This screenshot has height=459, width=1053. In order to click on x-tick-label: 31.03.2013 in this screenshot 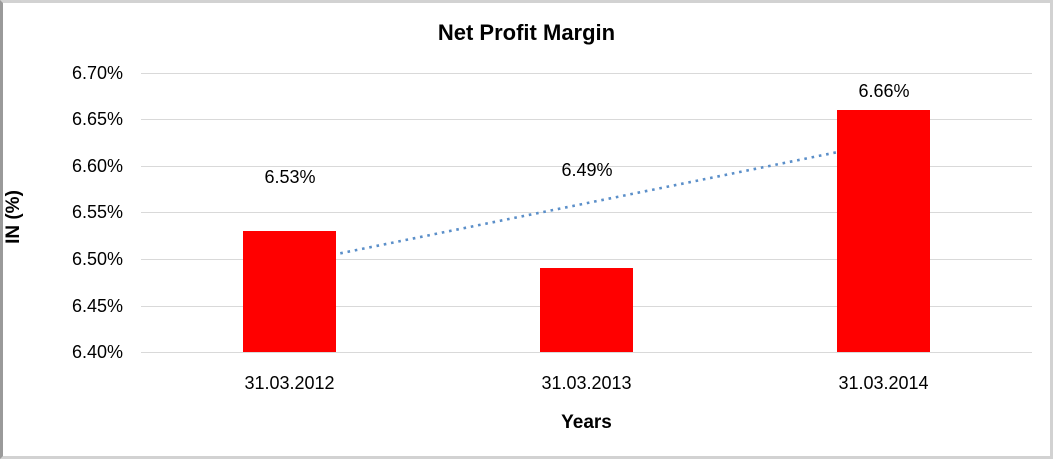, I will do `click(586, 383)`.